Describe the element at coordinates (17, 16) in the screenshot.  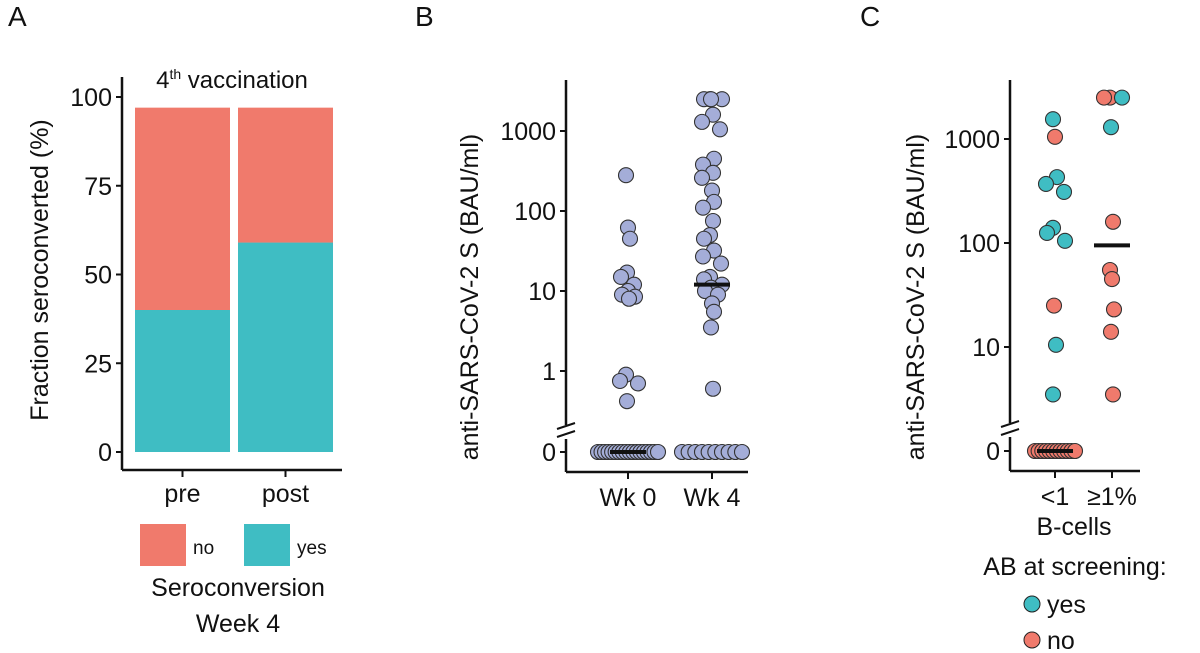
I see `panel-letter-a: A` at that location.